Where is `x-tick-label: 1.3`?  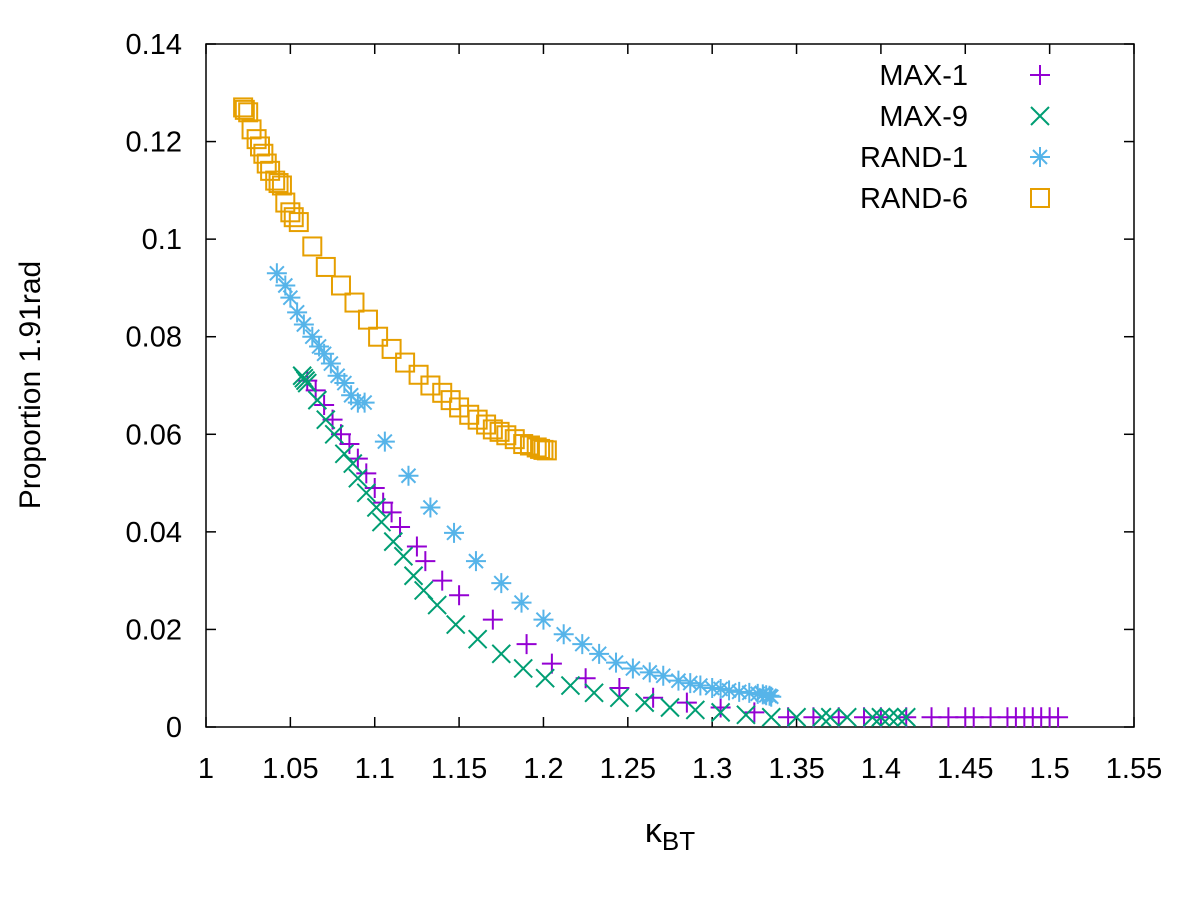 x-tick-label: 1.3 is located at coordinates (712, 769).